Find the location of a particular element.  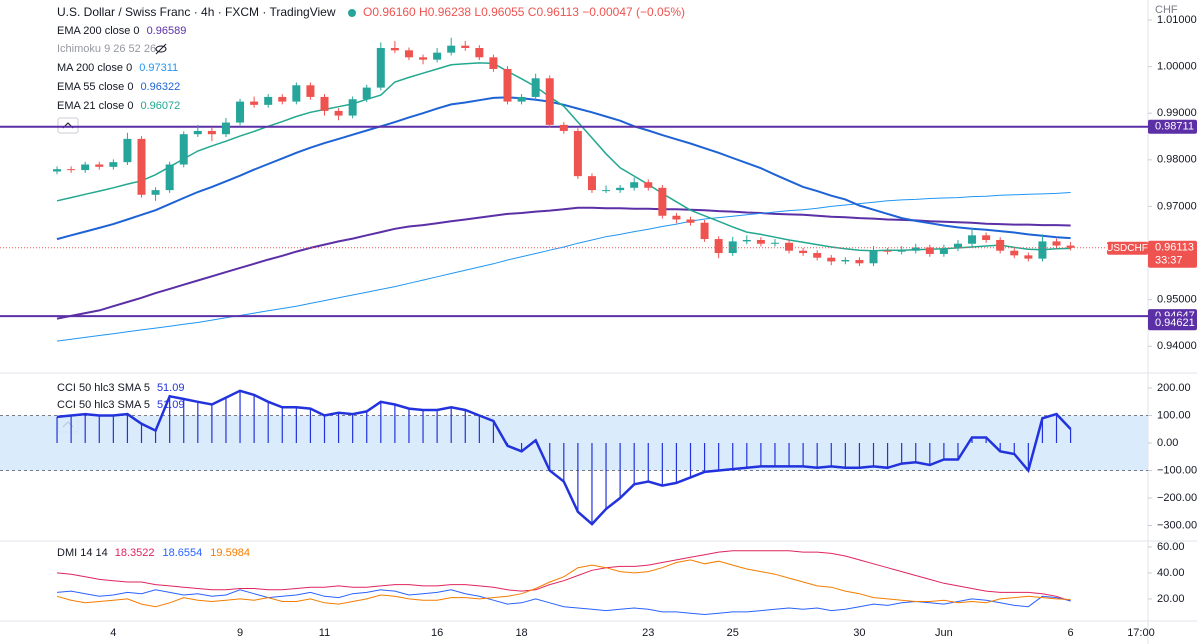

indicator-legend: Ichimoku 9 26 52 26 is located at coordinates (106, 49).